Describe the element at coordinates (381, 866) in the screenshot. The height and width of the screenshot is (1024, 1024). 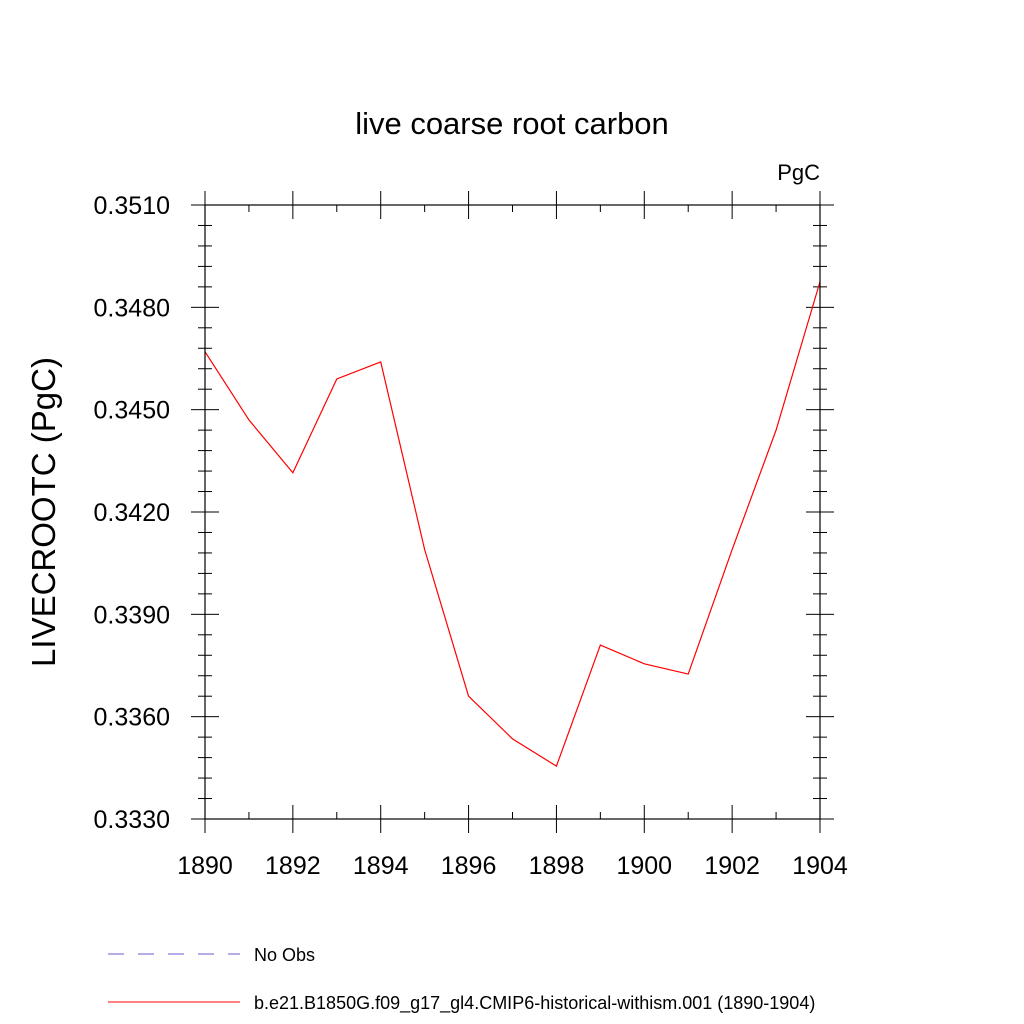
I see `x-tick-label: 1894` at that location.